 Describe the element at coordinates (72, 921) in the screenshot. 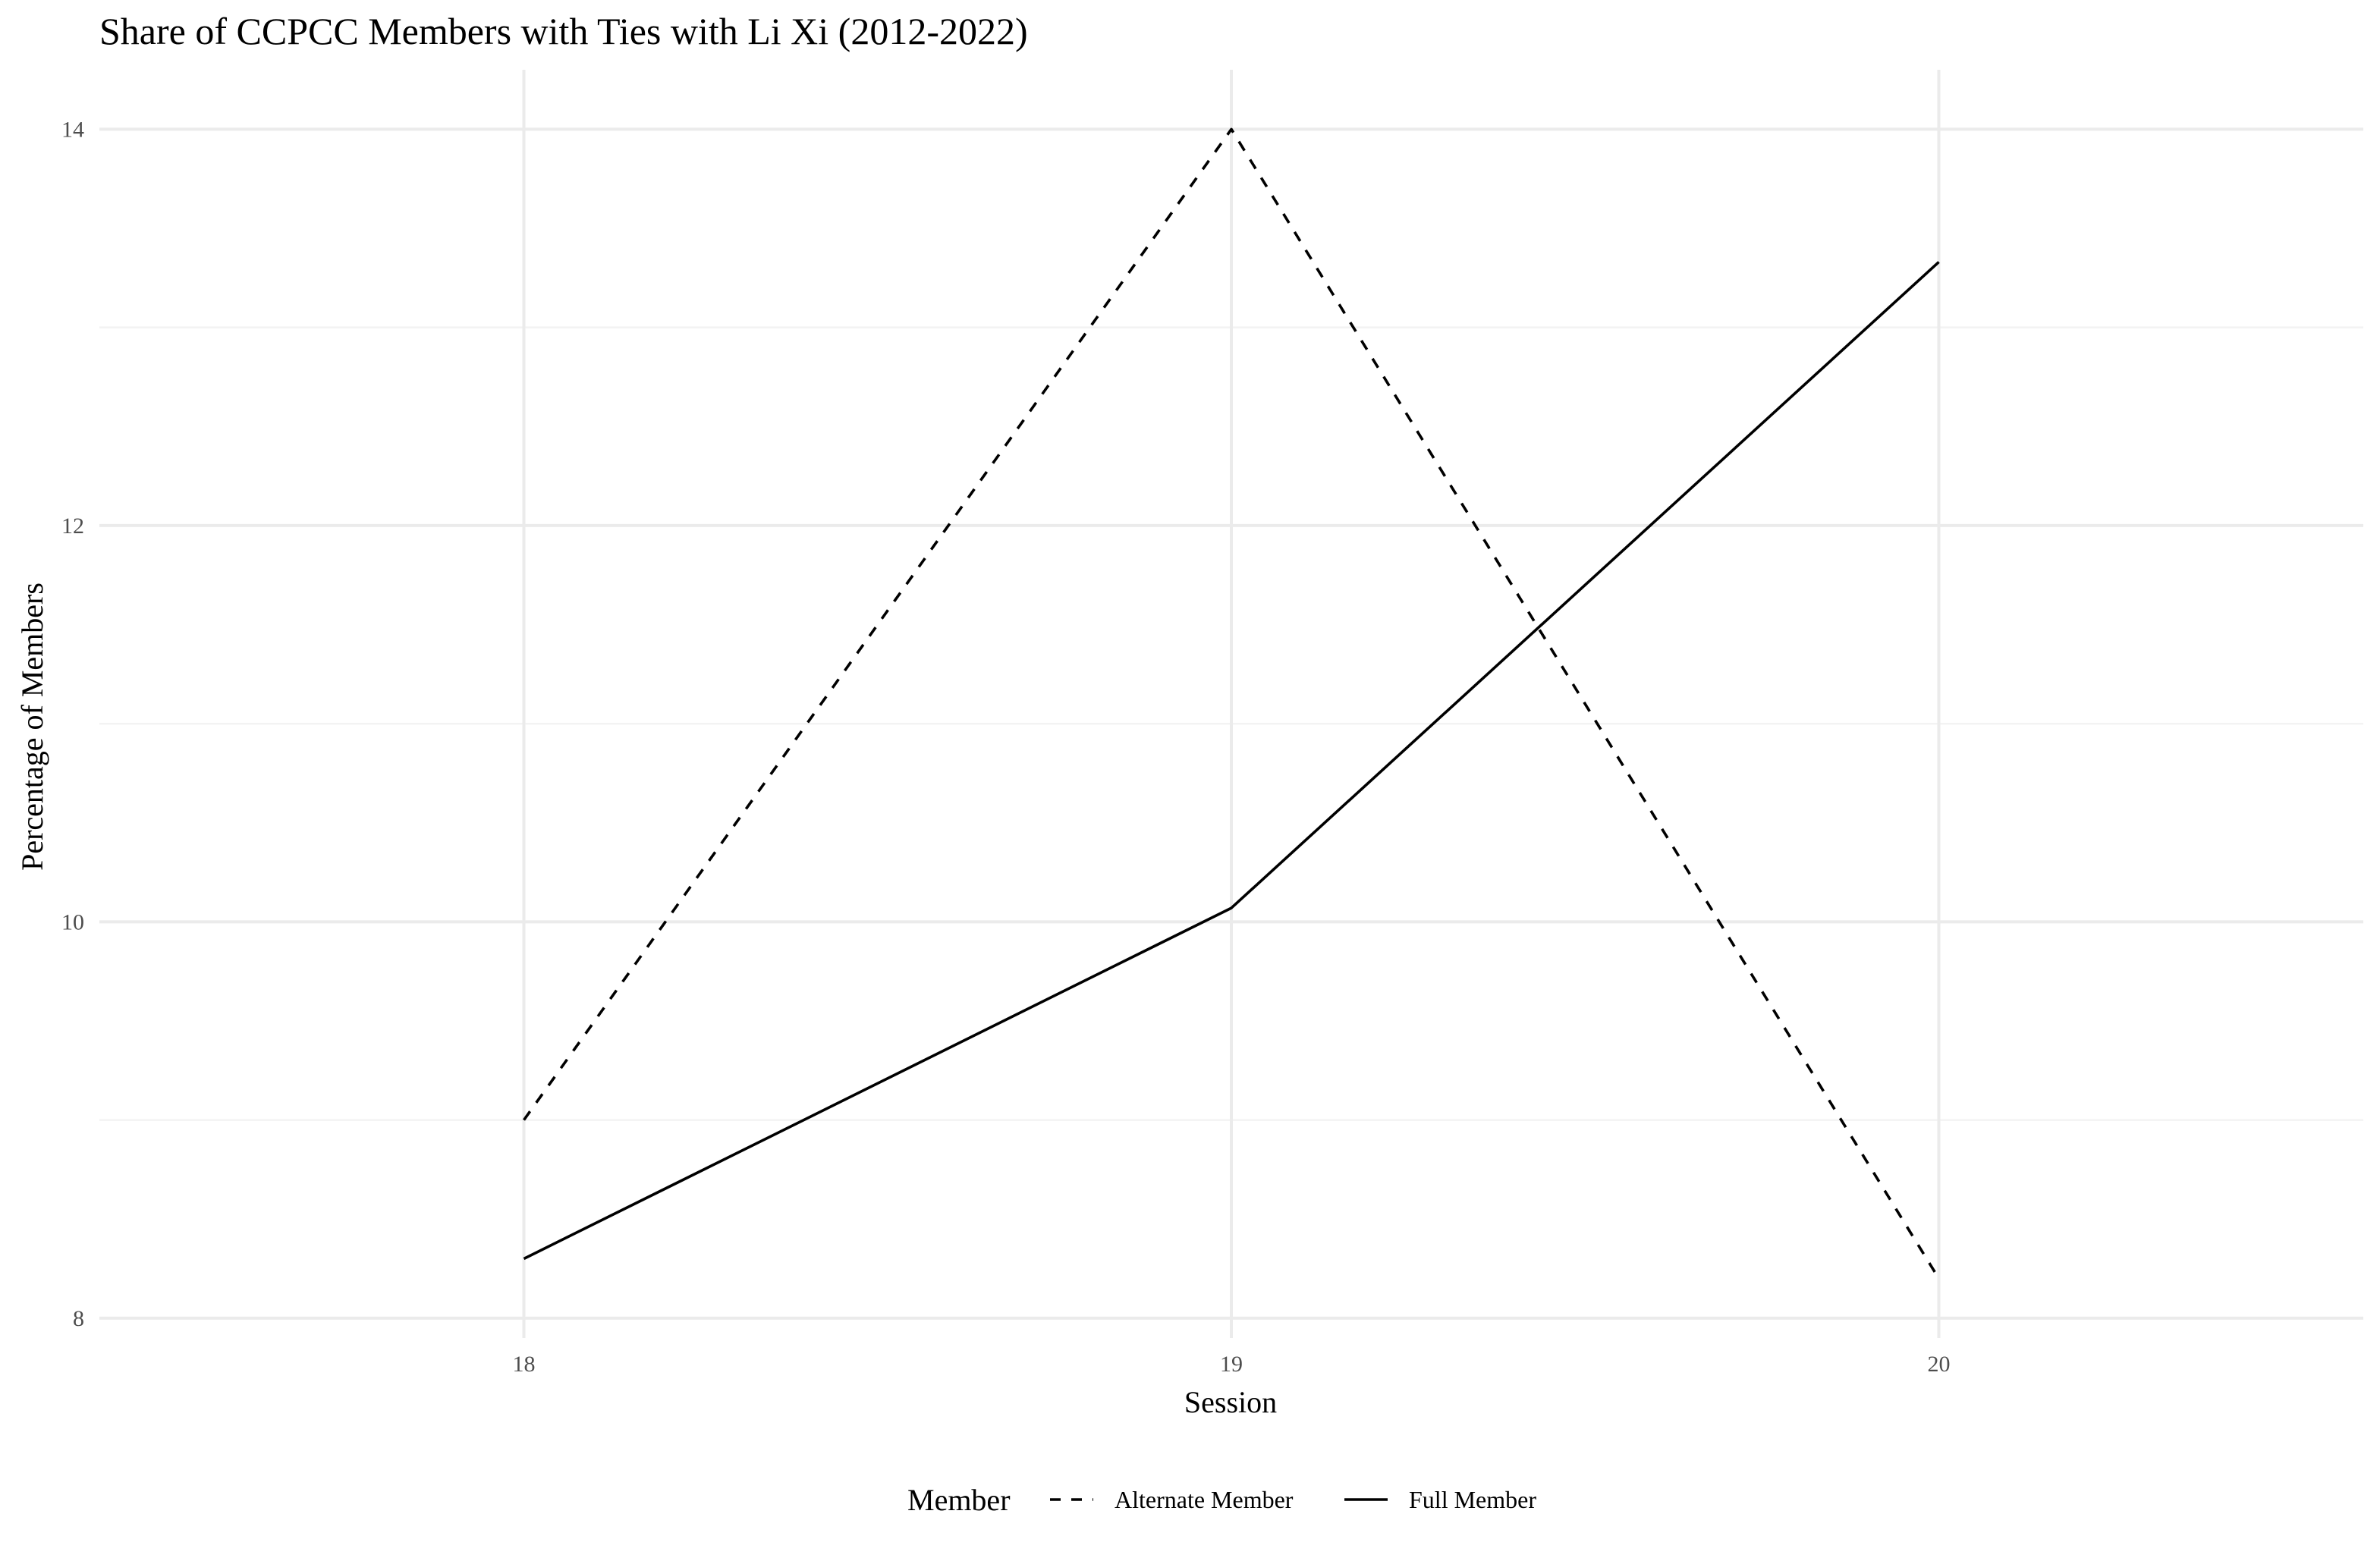

I see `y-tick-label: 10` at that location.